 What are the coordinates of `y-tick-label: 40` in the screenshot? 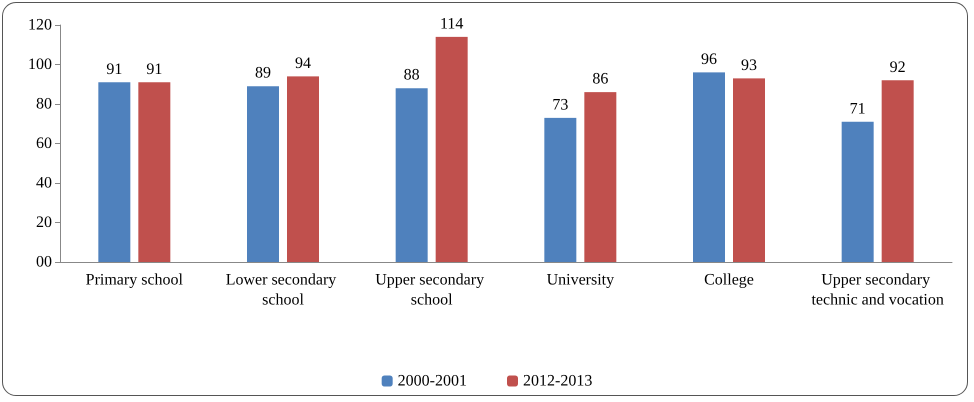 It's located at (44, 183).